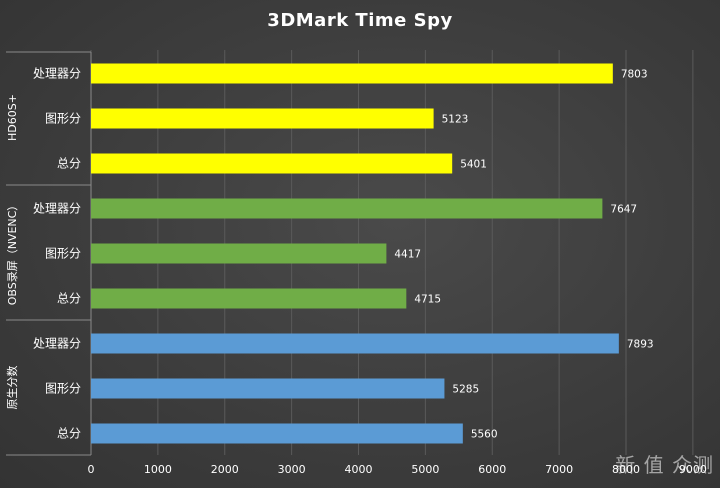  Describe the element at coordinates (360, 20) in the screenshot. I see `chart-title: 3DMark Time Spy` at that location.